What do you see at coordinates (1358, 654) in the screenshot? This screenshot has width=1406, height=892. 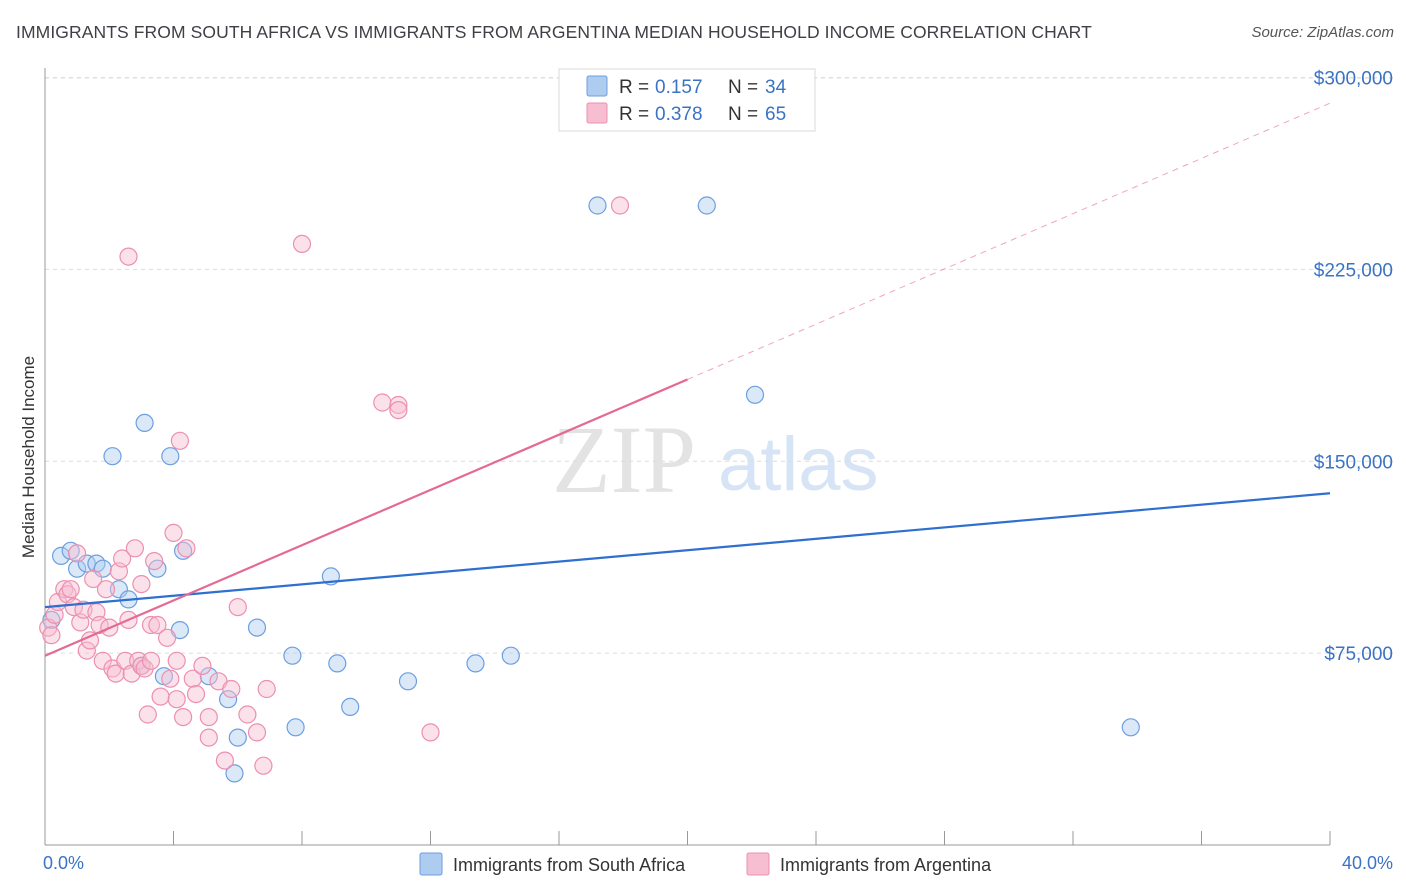 I see `y-tick-label: $75,000` at bounding box center [1358, 654].